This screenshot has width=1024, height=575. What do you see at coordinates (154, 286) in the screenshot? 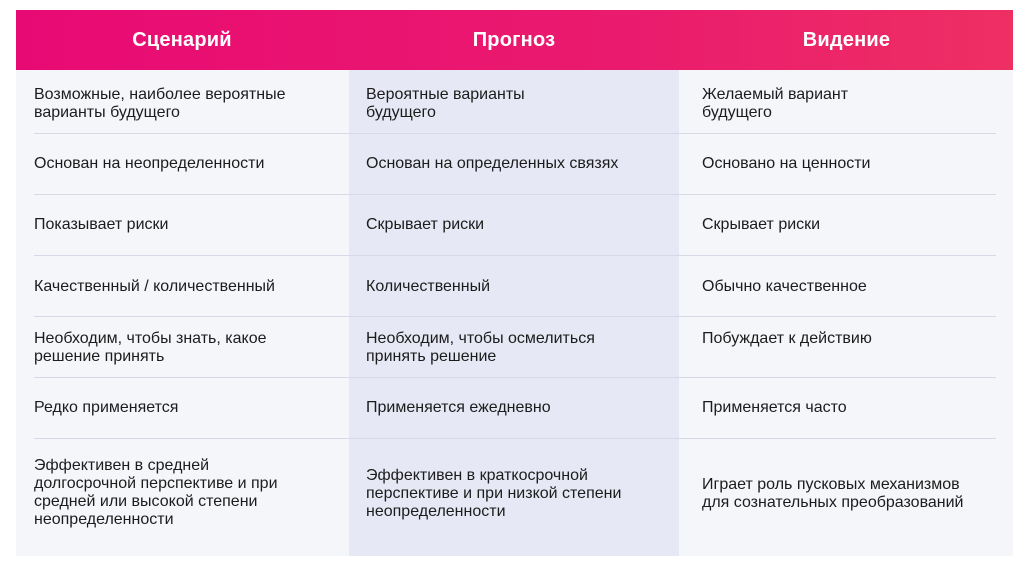
I see `cell-scenario: Качественный / количественный` at bounding box center [154, 286].